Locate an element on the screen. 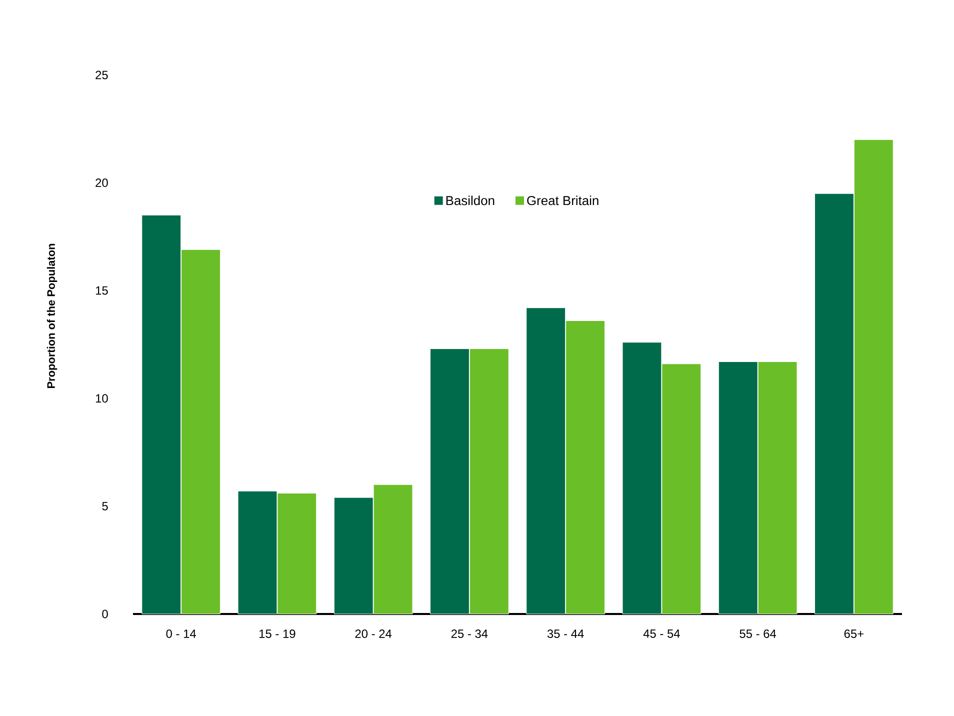 The height and width of the screenshot is (716, 954). y-tick-label: 10 is located at coordinates (102, 398).